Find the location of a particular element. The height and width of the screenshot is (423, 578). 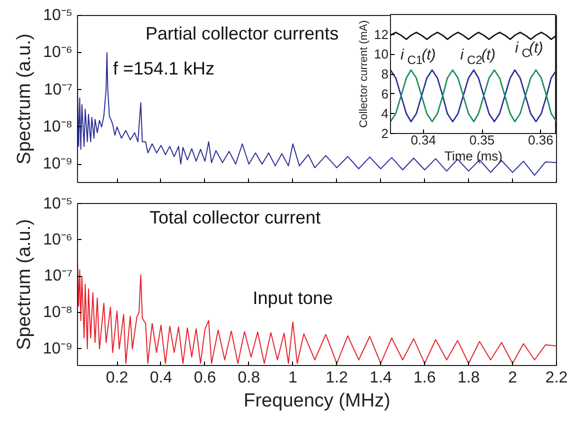

x-tick-label: 1.8 is located at coordinates (468, 378).